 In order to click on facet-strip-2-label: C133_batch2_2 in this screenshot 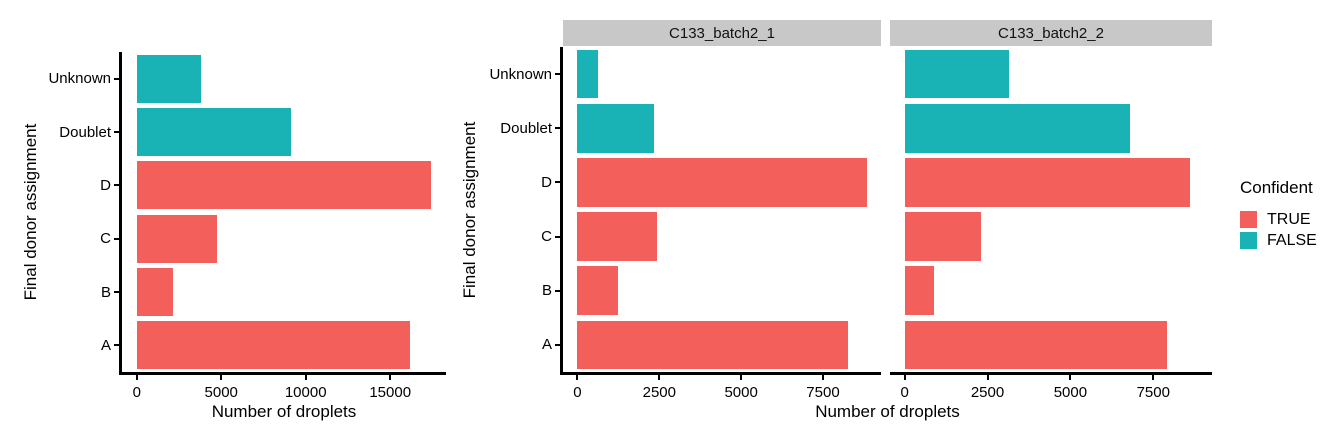, I will do `click(1051, 33)`.